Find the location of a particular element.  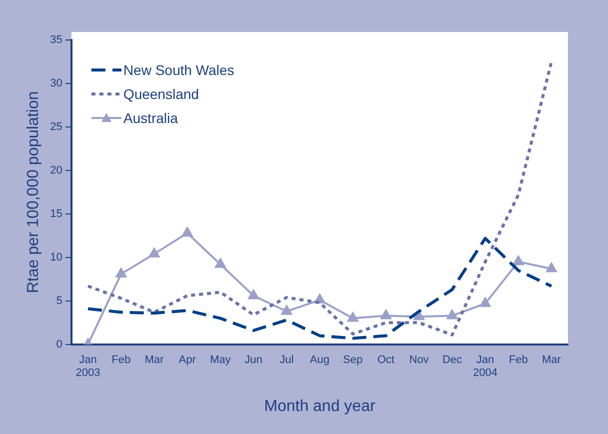

x-tick-label: Sep is located at coordinates (353, 360).